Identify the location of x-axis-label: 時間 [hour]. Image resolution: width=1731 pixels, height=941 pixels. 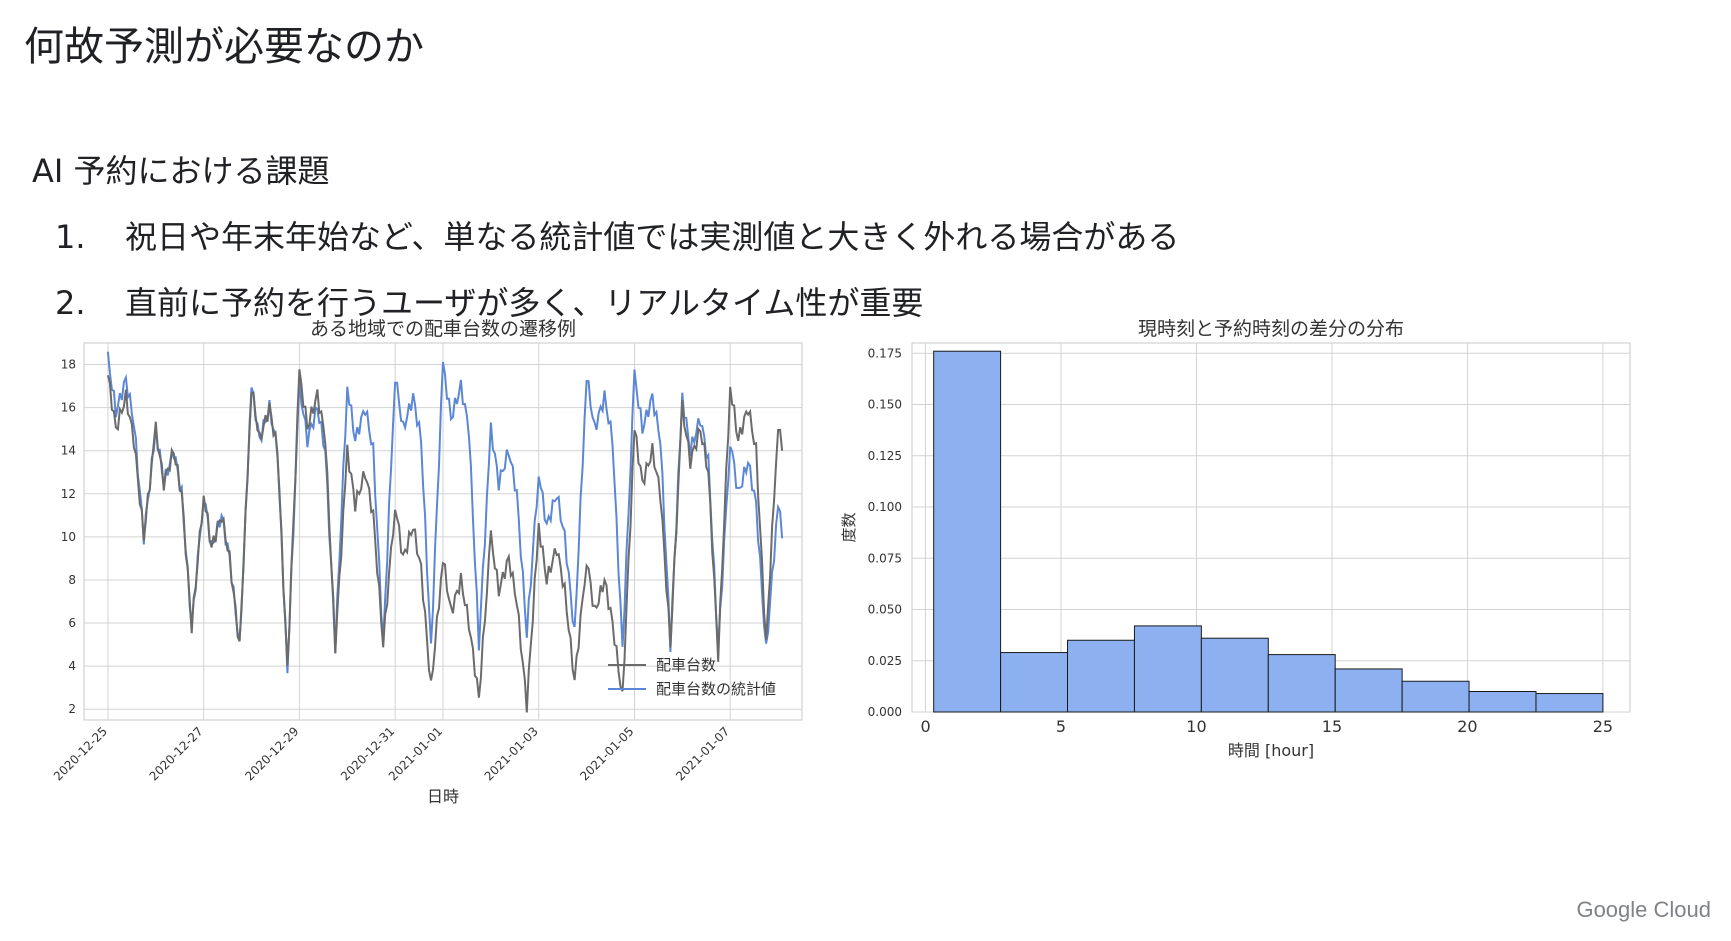
(1271, 750).